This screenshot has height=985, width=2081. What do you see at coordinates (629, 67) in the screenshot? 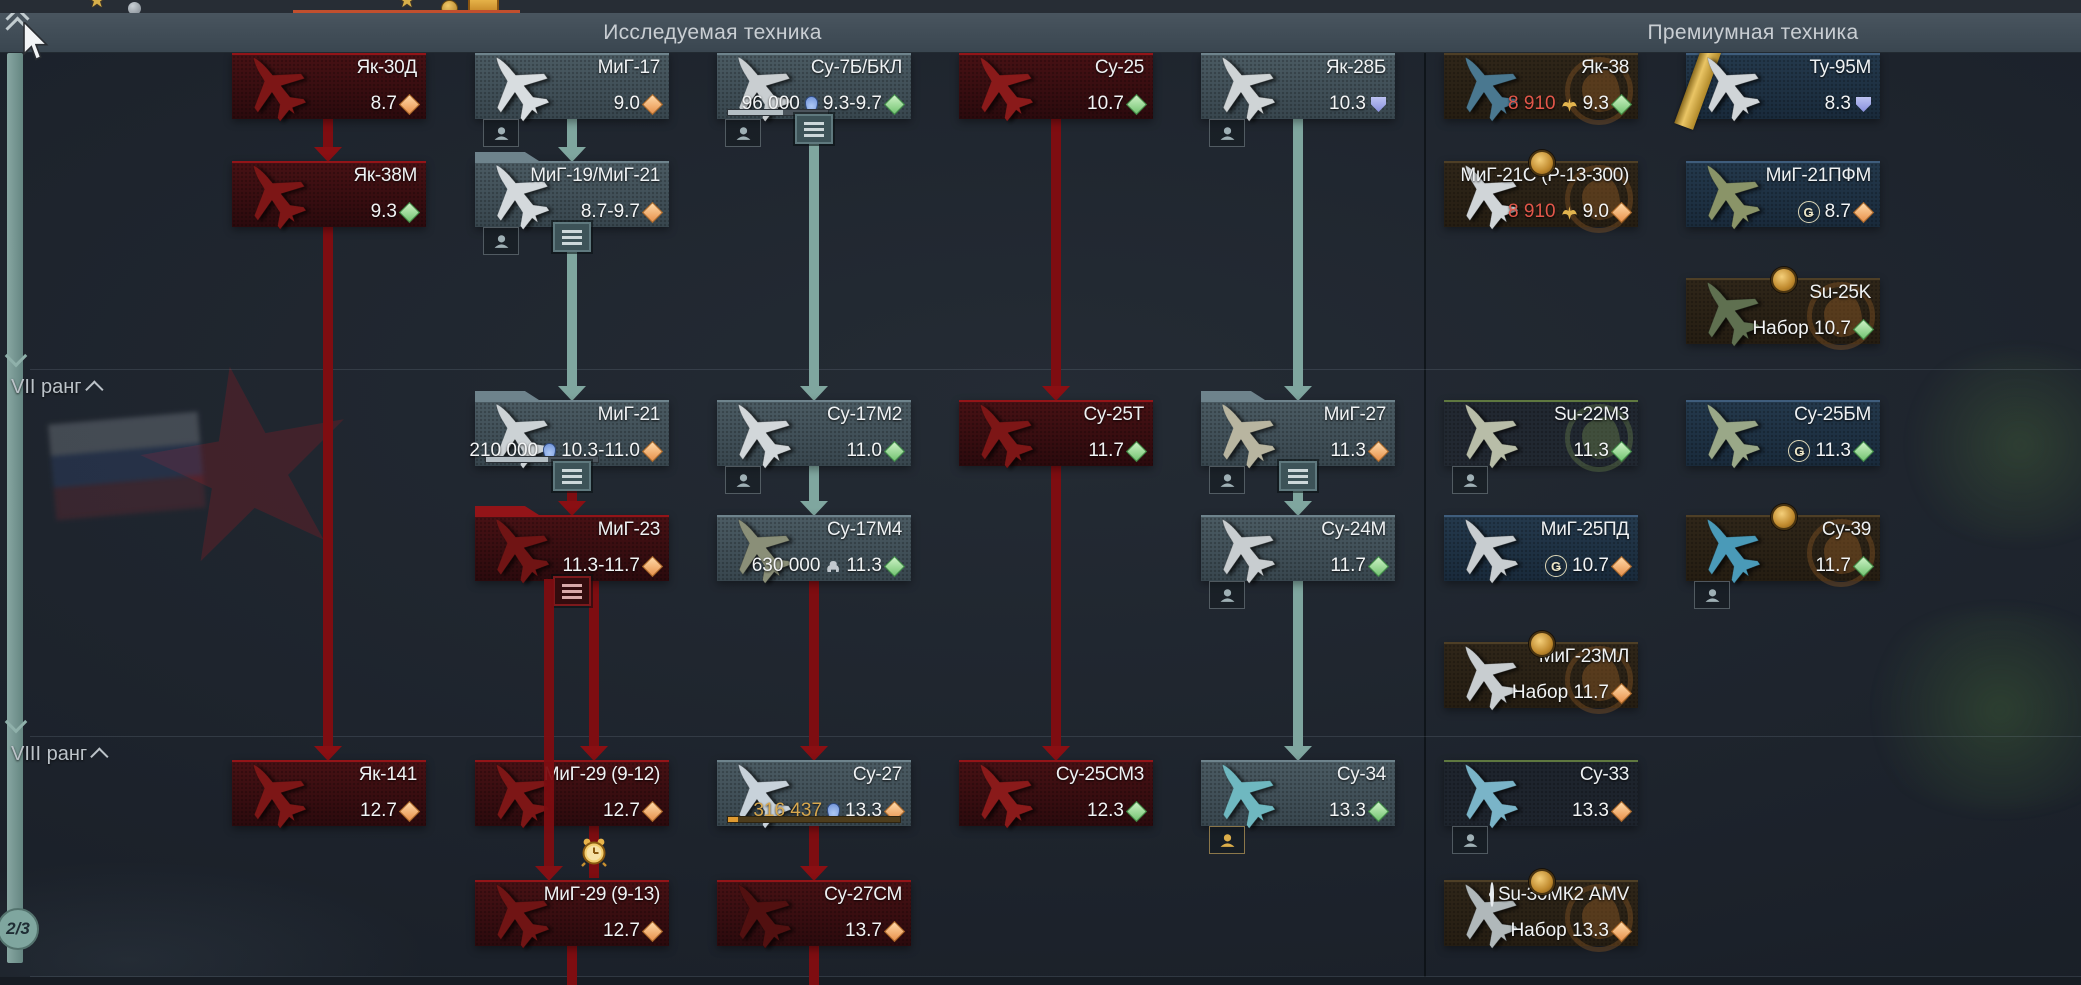
I see `vehicle-name: МиГ-17` at bounding box center [629, 67].